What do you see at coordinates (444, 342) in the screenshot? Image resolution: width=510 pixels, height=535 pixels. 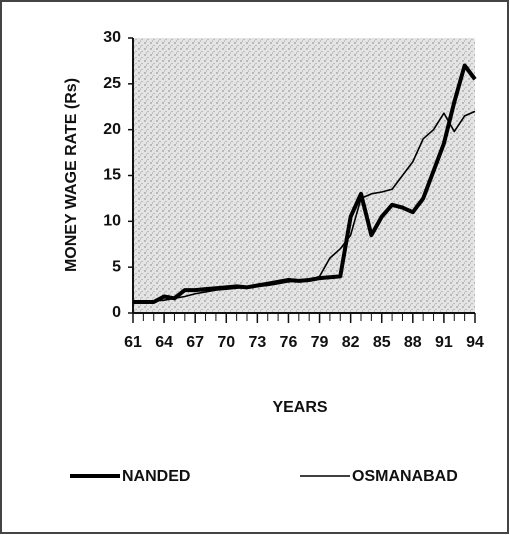 I see `x-tick-label: 91` at bounding box center [444, 342].